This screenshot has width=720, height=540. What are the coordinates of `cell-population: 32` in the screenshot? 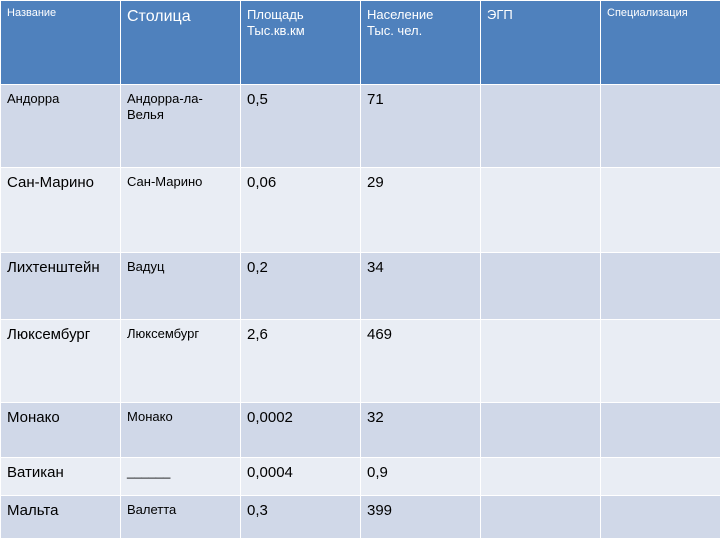 It's located at (420, 430).